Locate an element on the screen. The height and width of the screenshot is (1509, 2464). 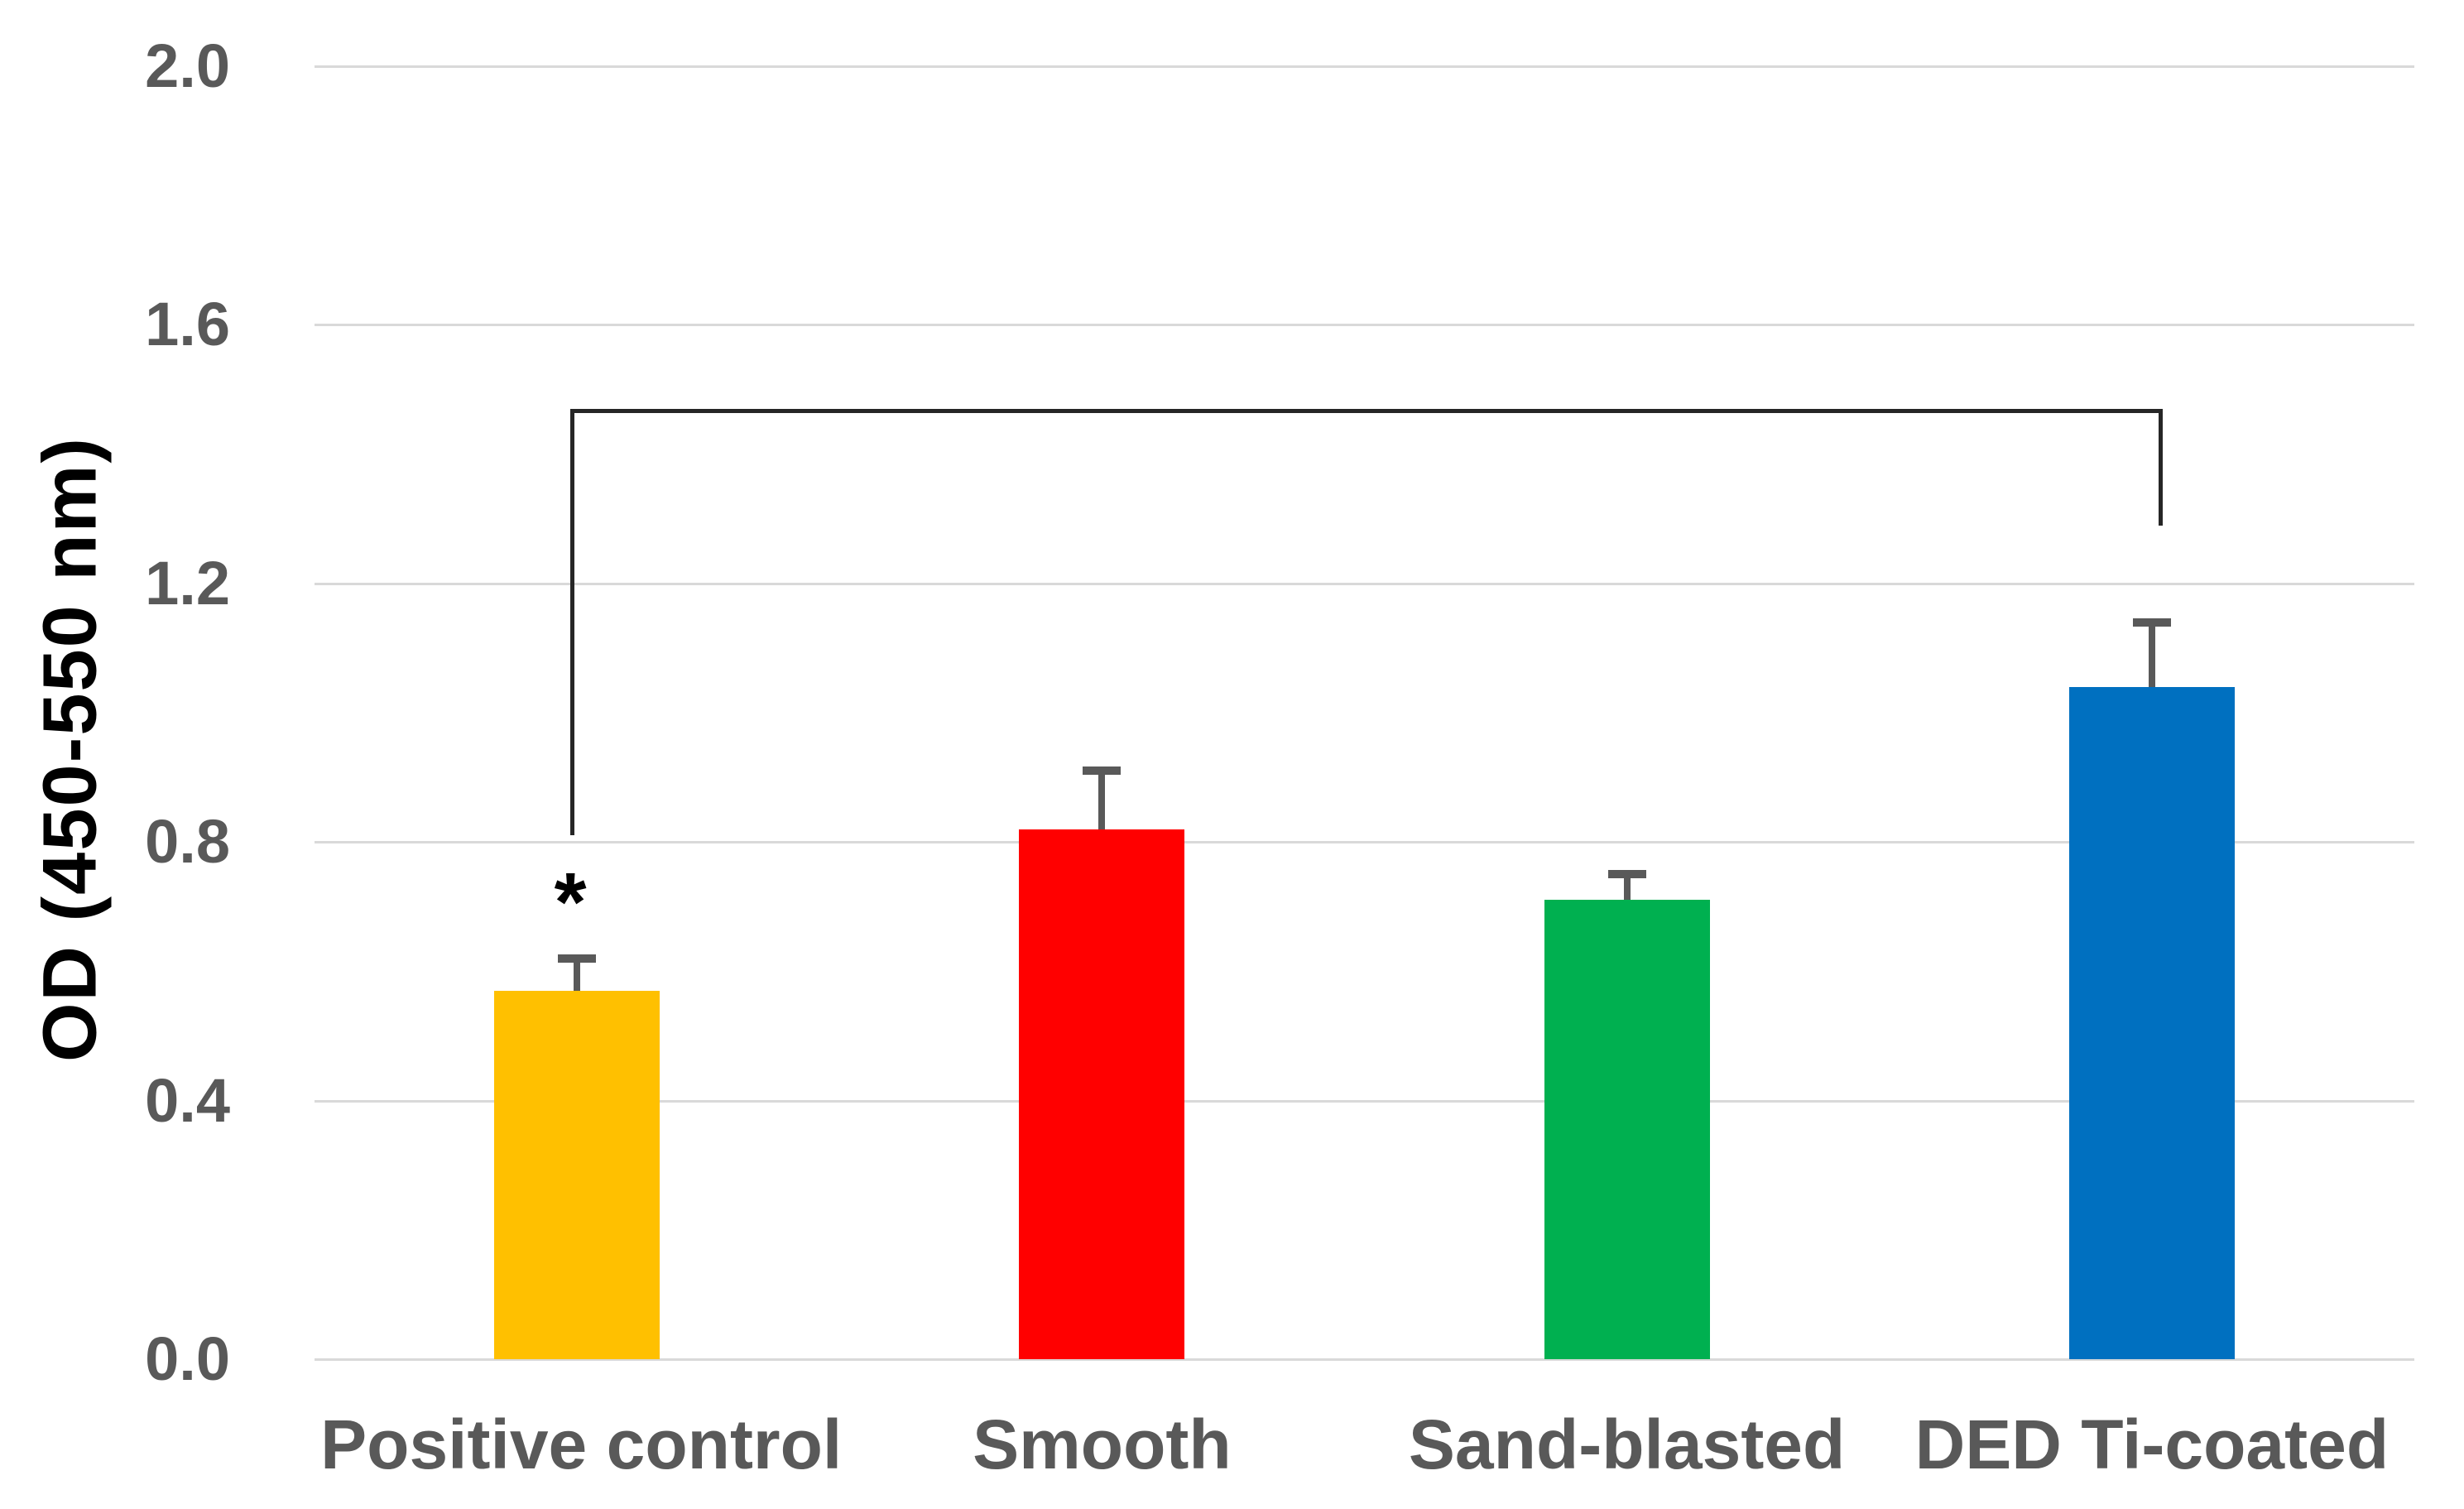
error-bar-cap-smooth is located at coordinates (1102, 771).